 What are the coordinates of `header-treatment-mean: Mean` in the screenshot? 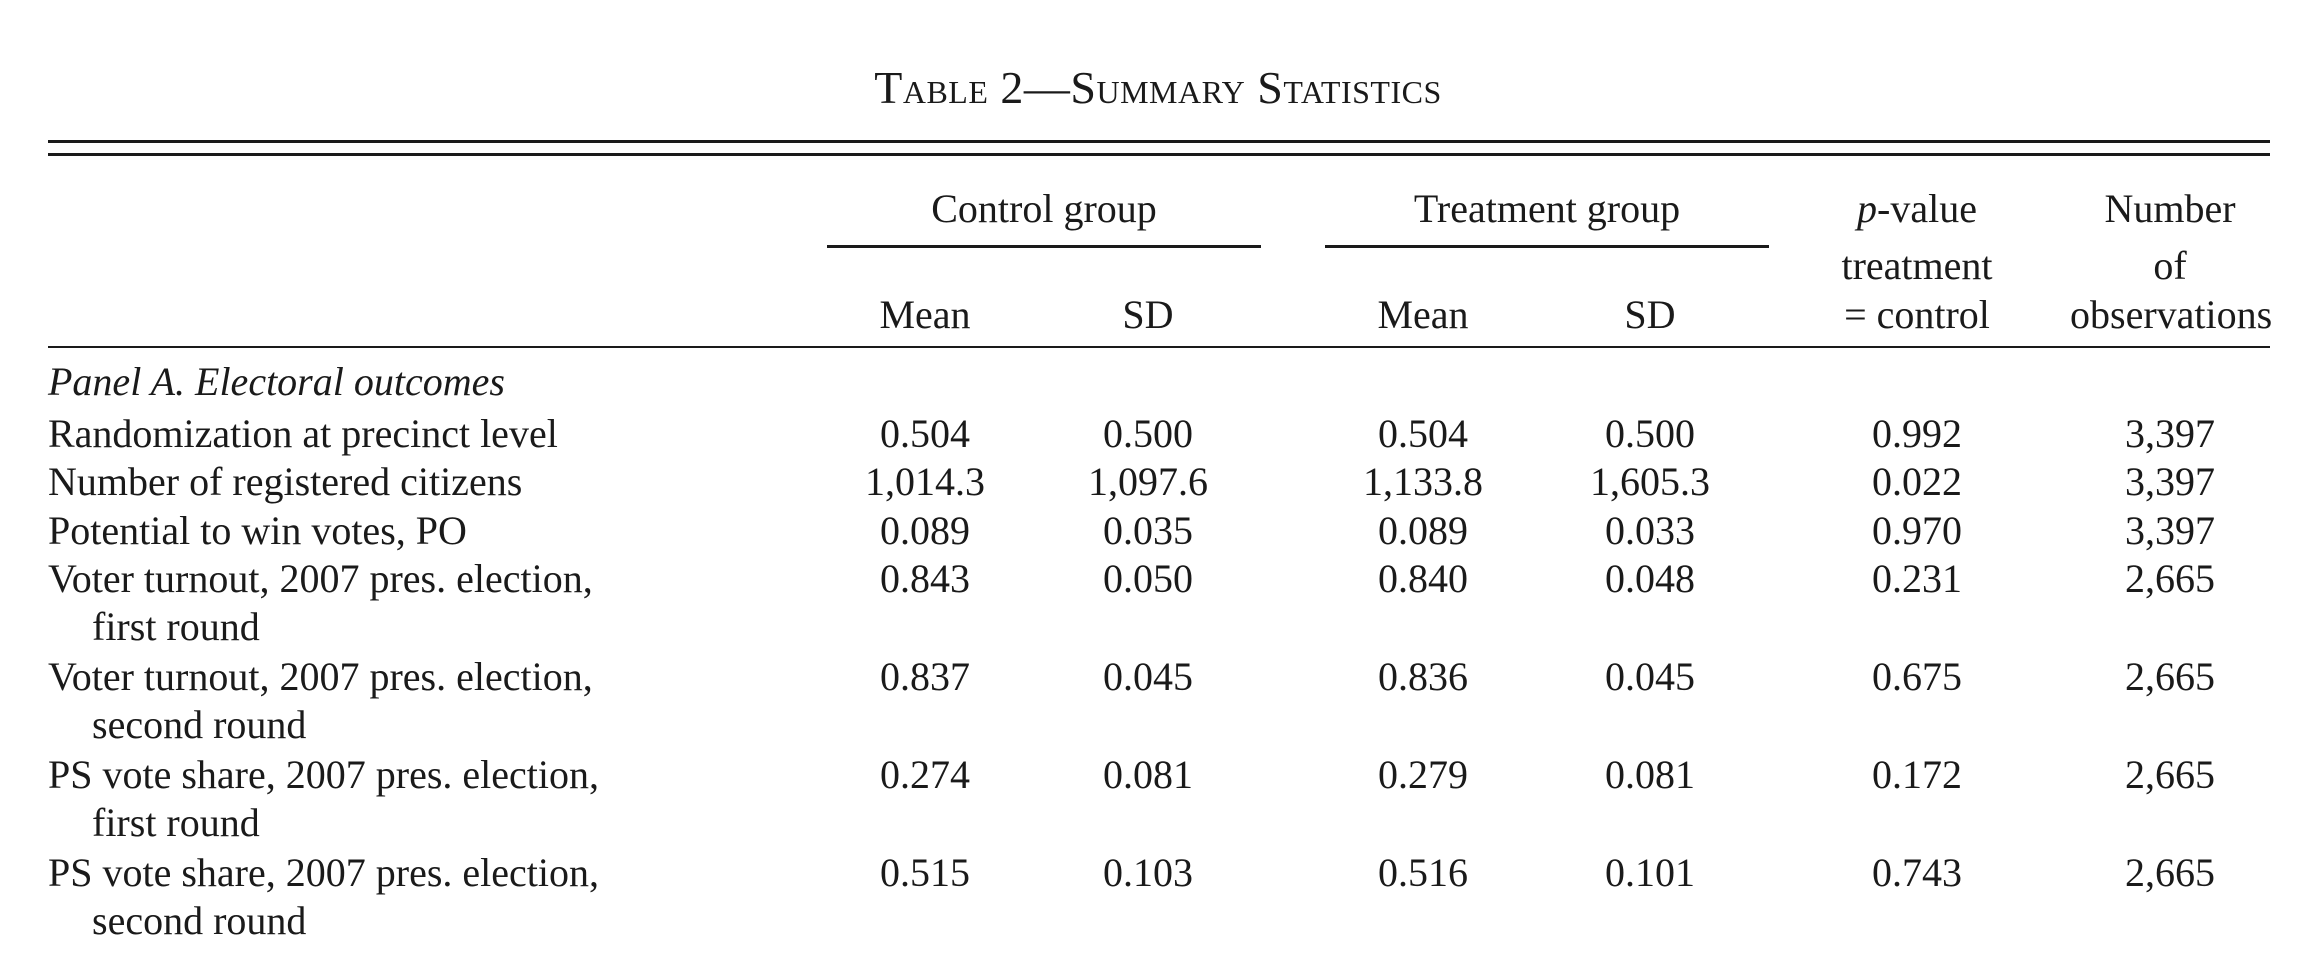 It's located at (1423, 314).